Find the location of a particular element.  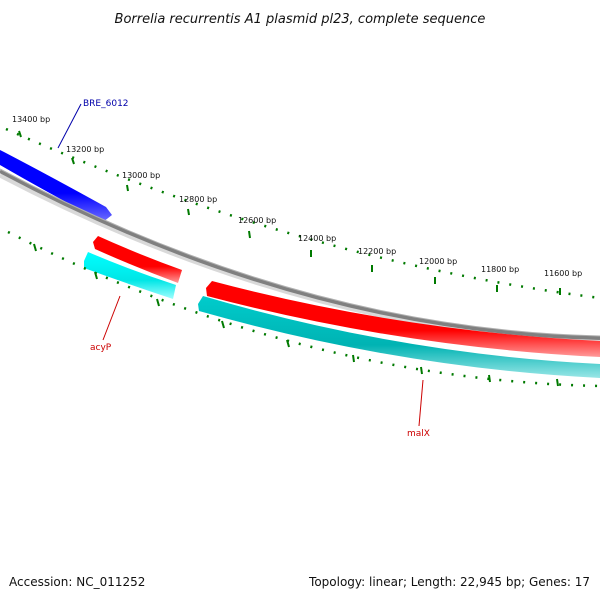

tick-label-12800: 12800 bp is located at coordinates (198, 199).